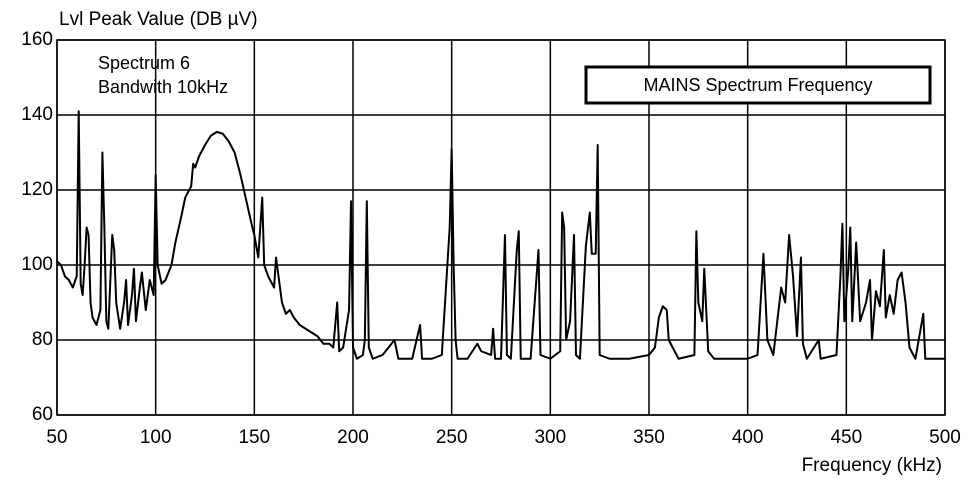 The width and height of the screenshot is (969, 484). What do you see at coordinates (56, 437) in the screenshot?
I see `x-tick-label: 50` at bounding box center [56, 437].